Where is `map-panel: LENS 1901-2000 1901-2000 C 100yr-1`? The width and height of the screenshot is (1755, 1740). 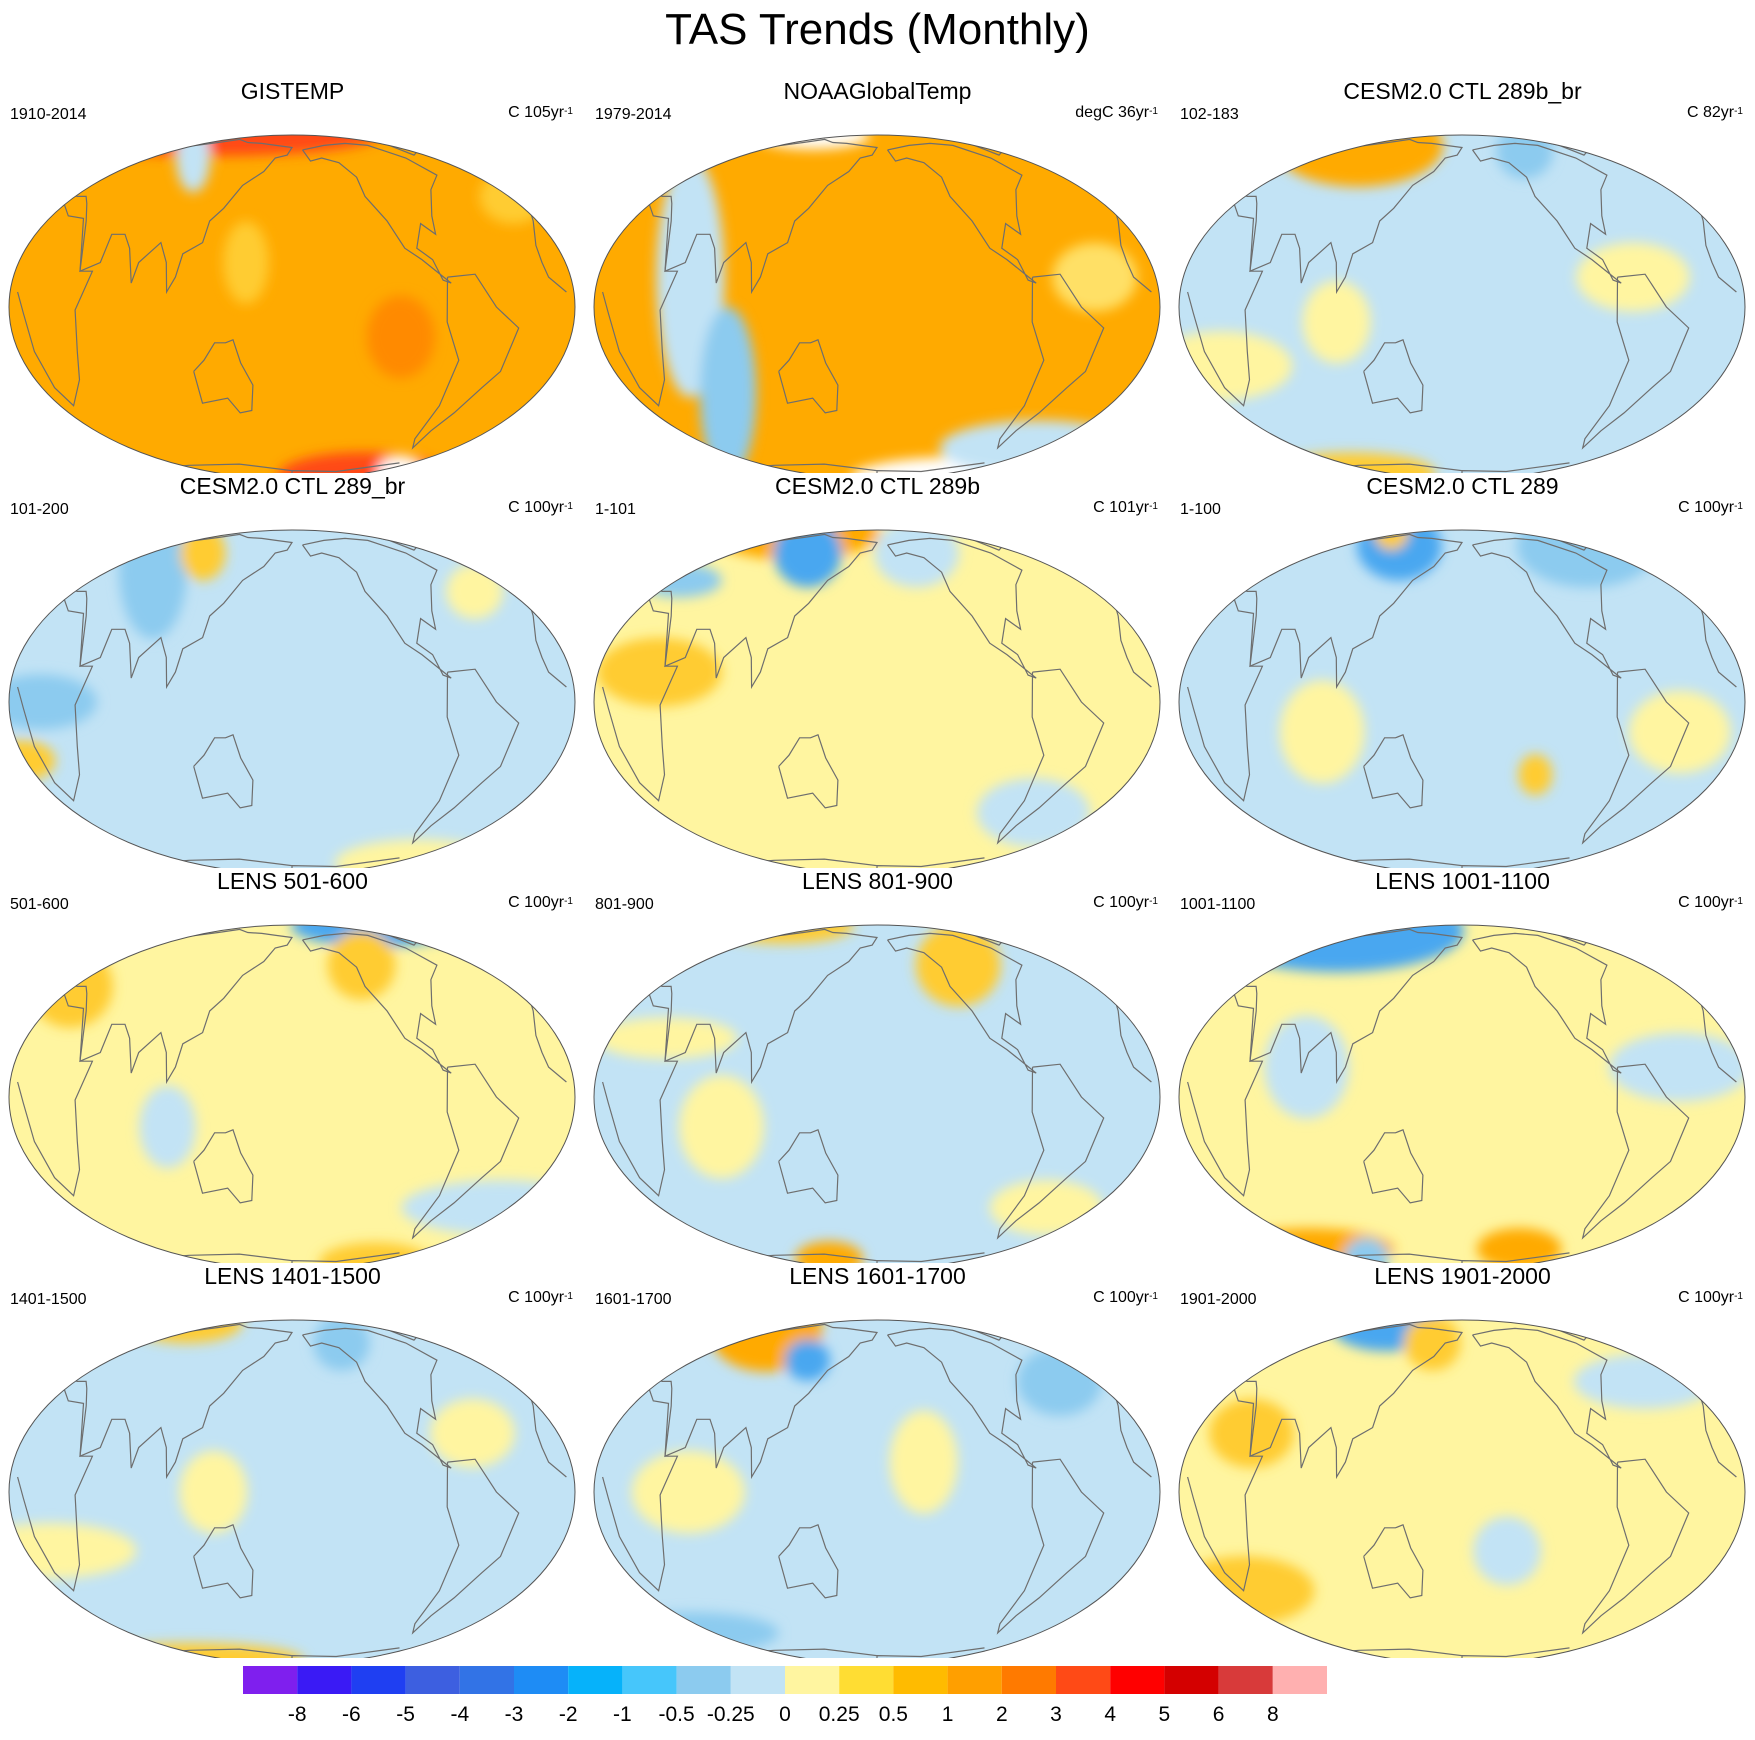 map-panel: LENS 1901-2000 1901-2000 C 100yr-1 is located at coordinates (1462, 1460).